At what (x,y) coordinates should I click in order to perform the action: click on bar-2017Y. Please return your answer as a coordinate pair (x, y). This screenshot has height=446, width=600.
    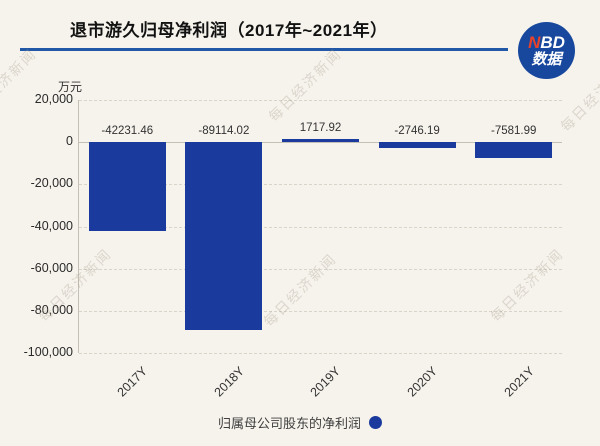
    Looking at the image, I should click on (127, 187).